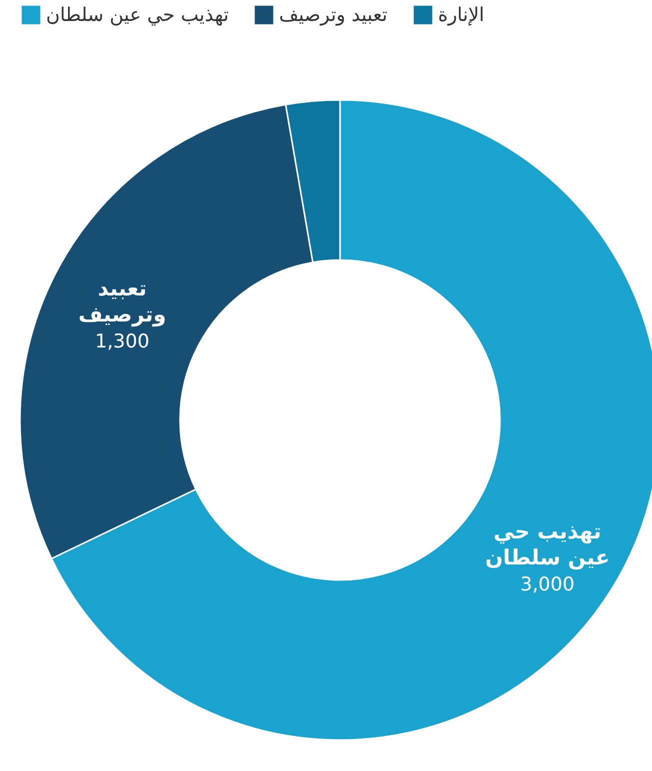 The image size is (652, 771). What do you see at coordinates (137, 15) in the screenshot?
I see `legend-label: تهذيب حي عين سلطان` at bounding box center [137, 15].